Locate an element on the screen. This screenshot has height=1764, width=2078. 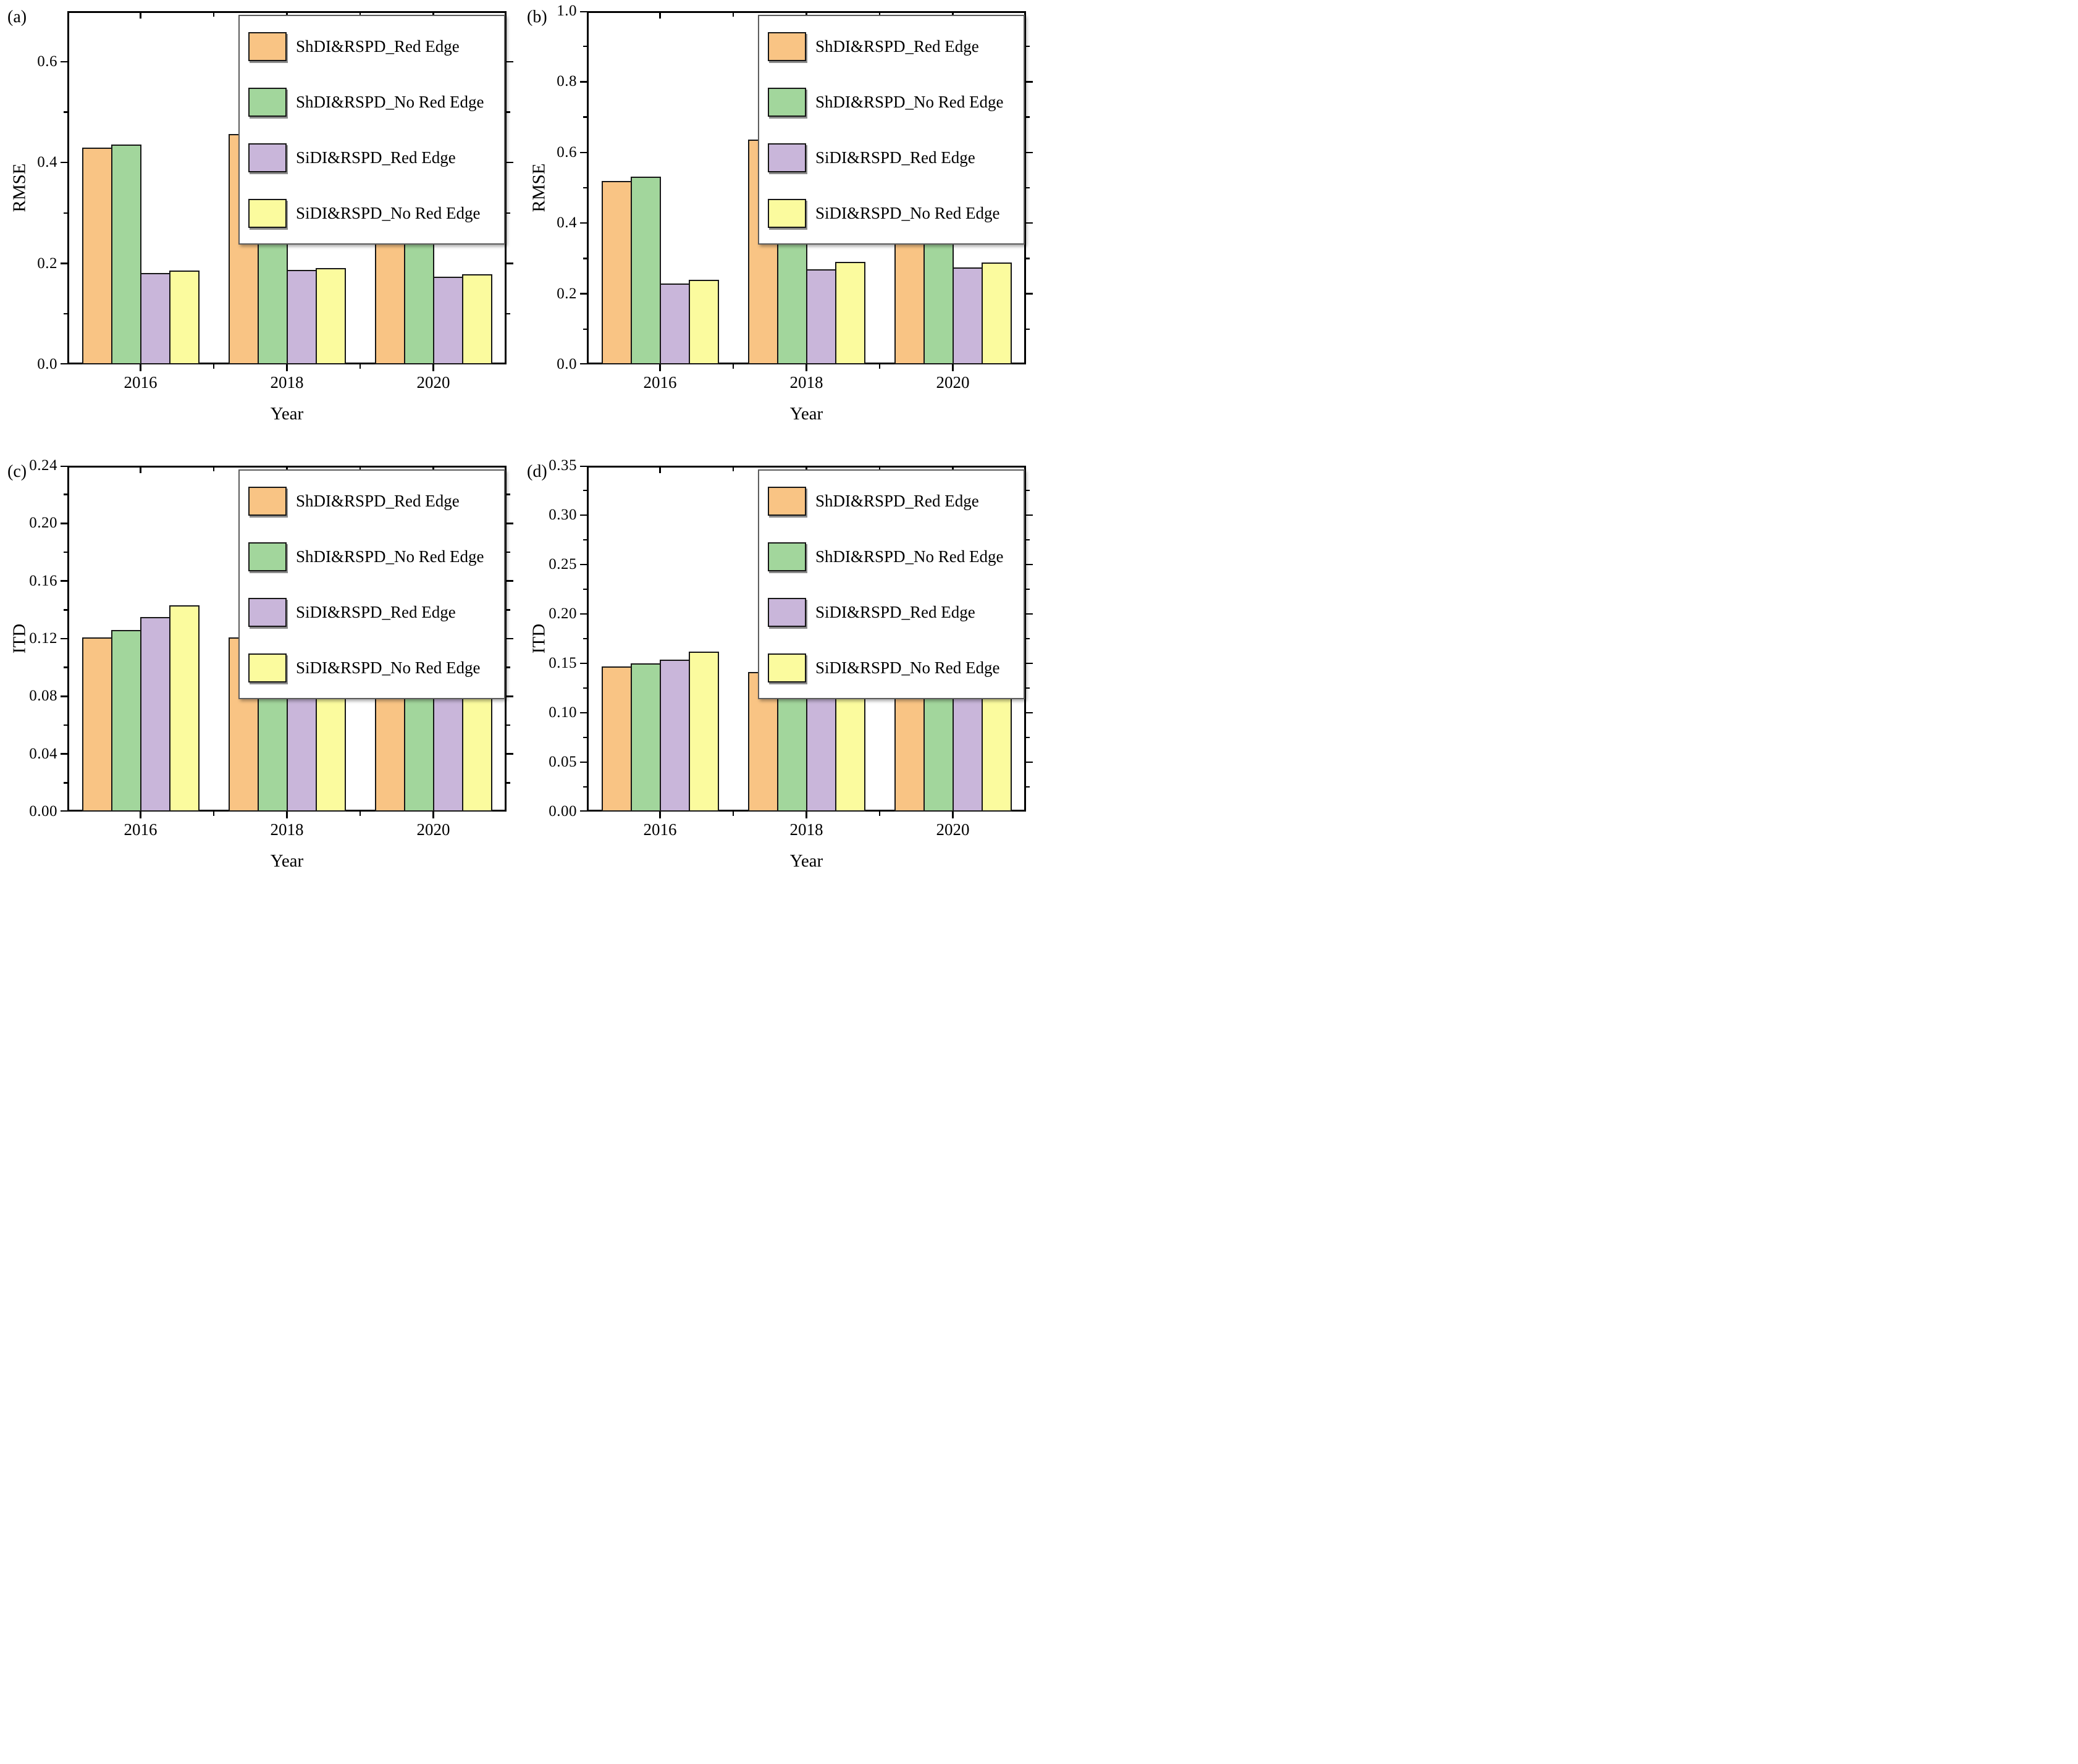
bar-sidi-red-2018 is located at coordinates (821, 316).